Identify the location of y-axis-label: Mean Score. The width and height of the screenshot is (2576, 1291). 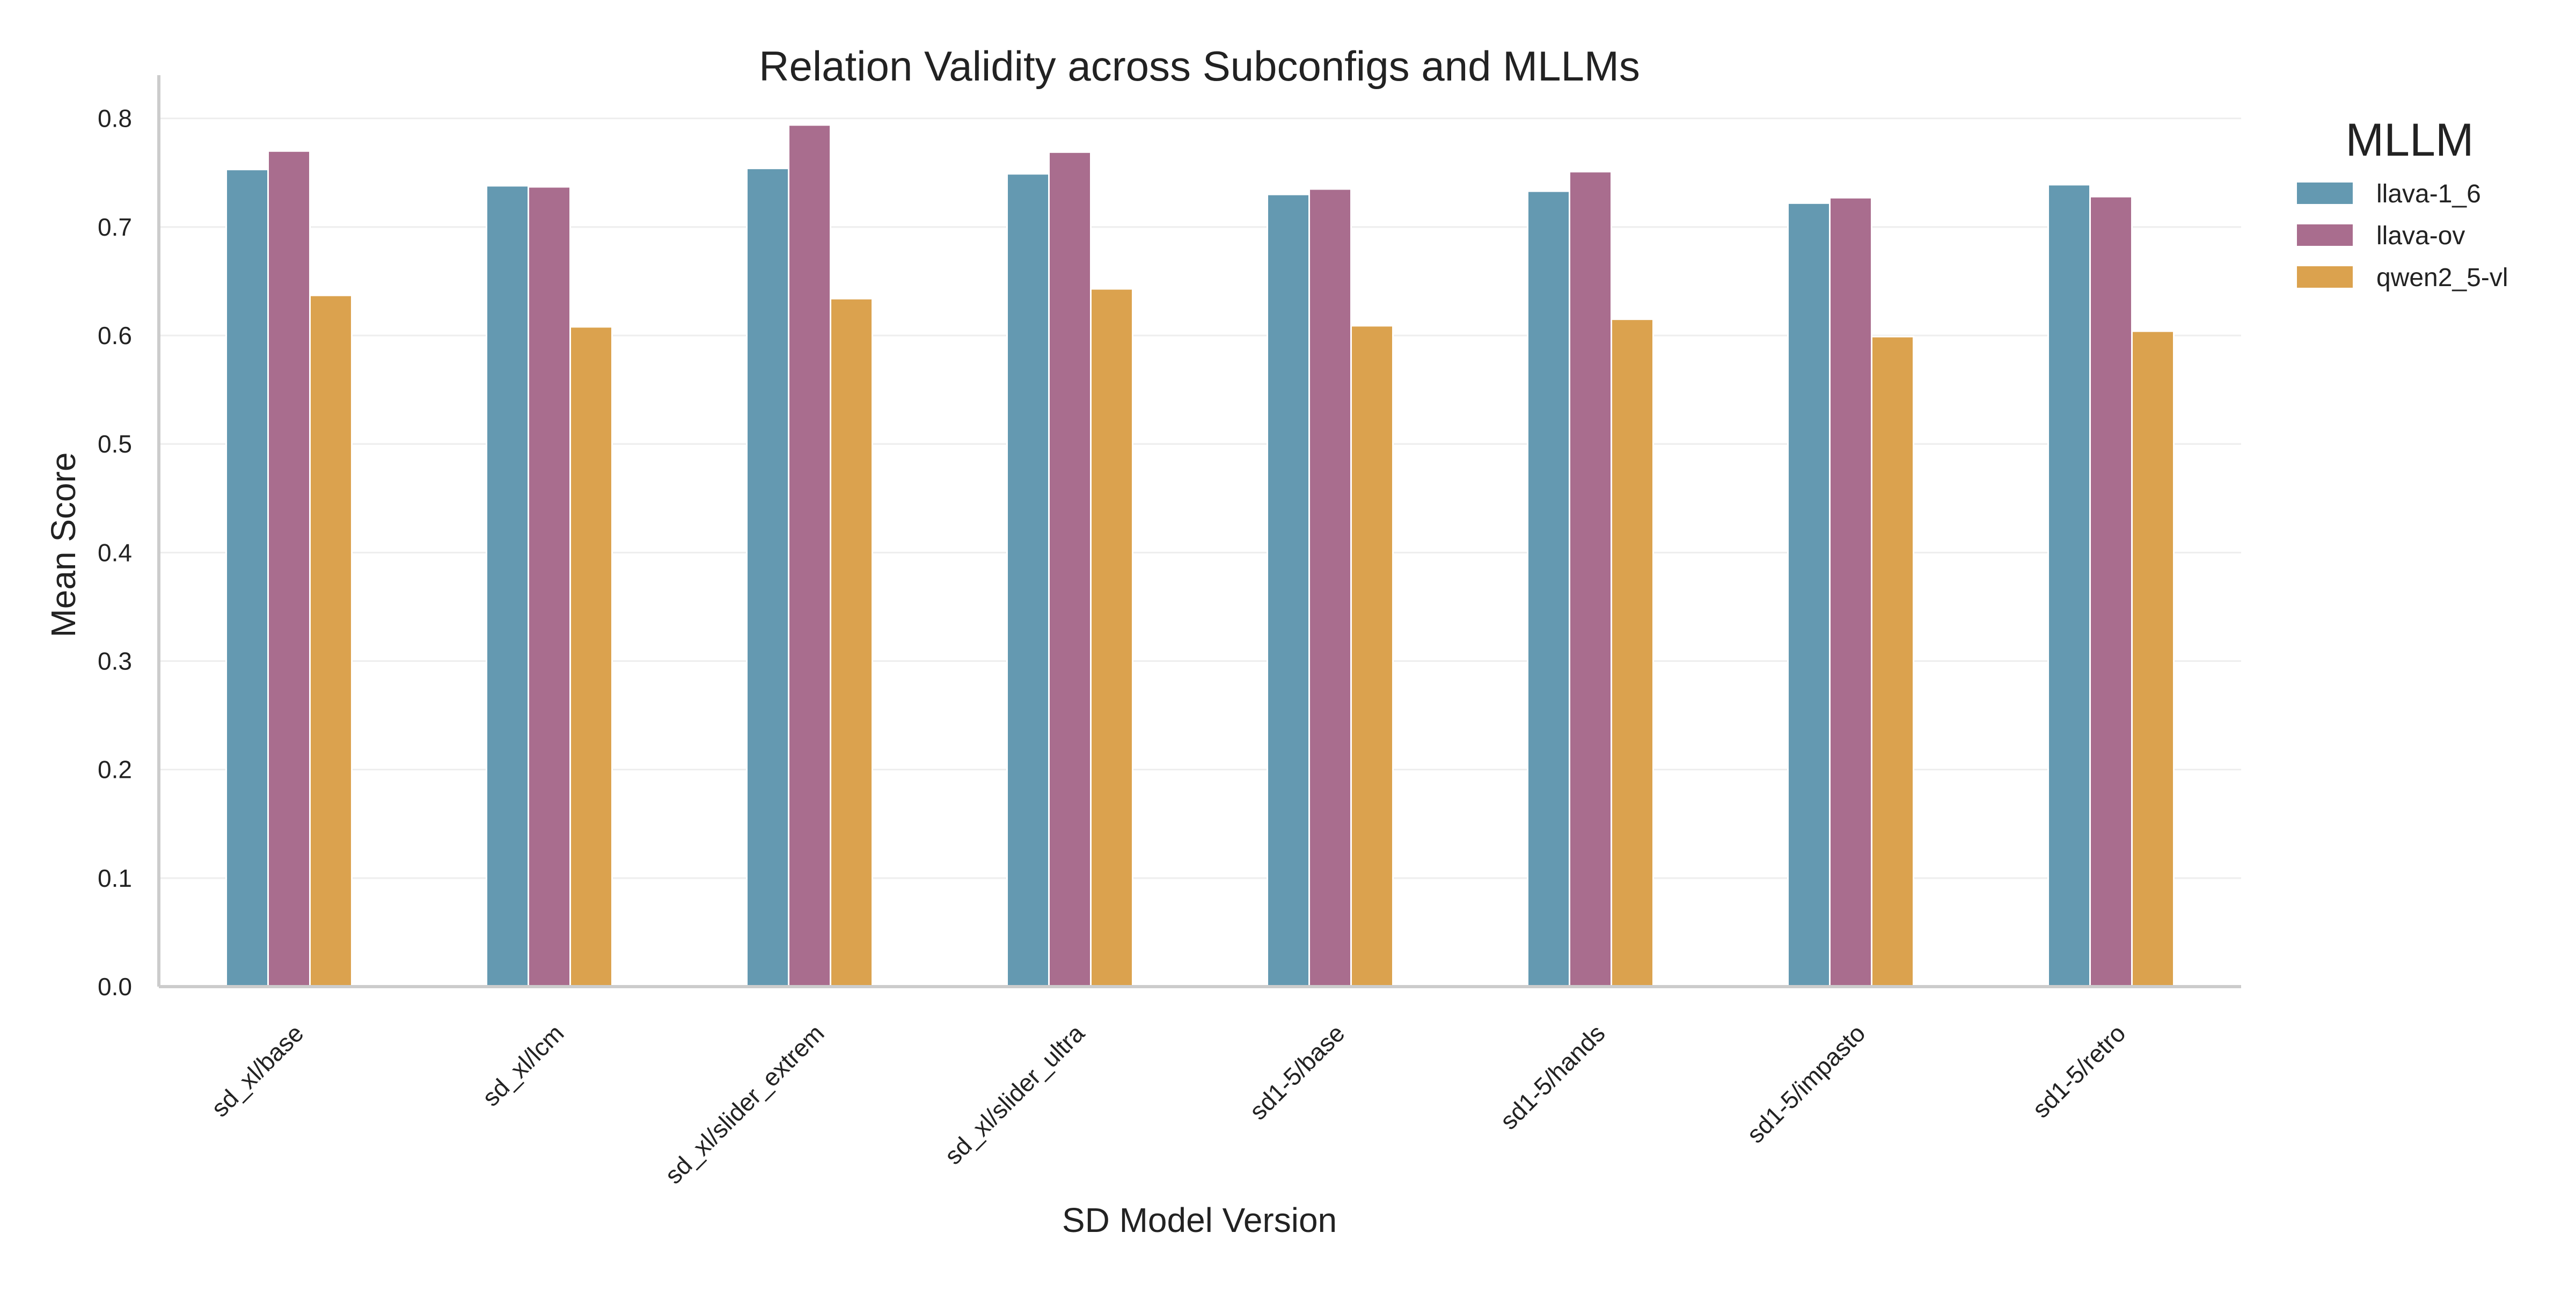
(63, 544).